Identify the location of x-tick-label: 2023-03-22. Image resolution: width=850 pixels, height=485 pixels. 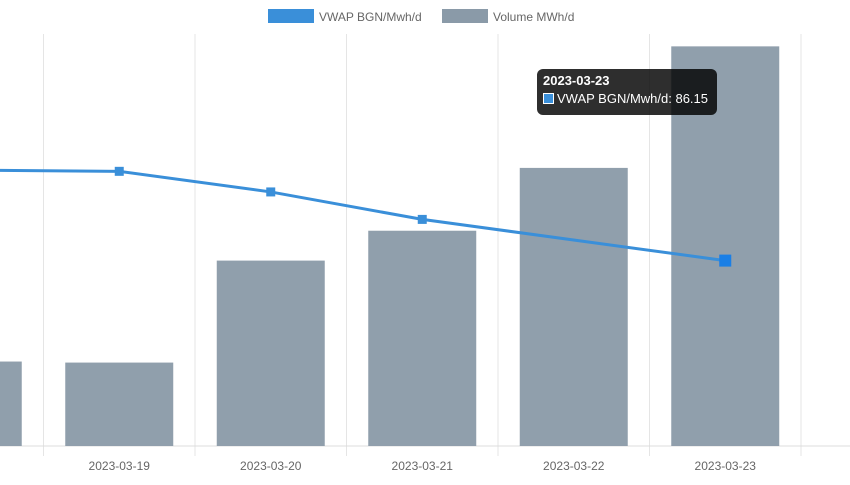
(574, 466).